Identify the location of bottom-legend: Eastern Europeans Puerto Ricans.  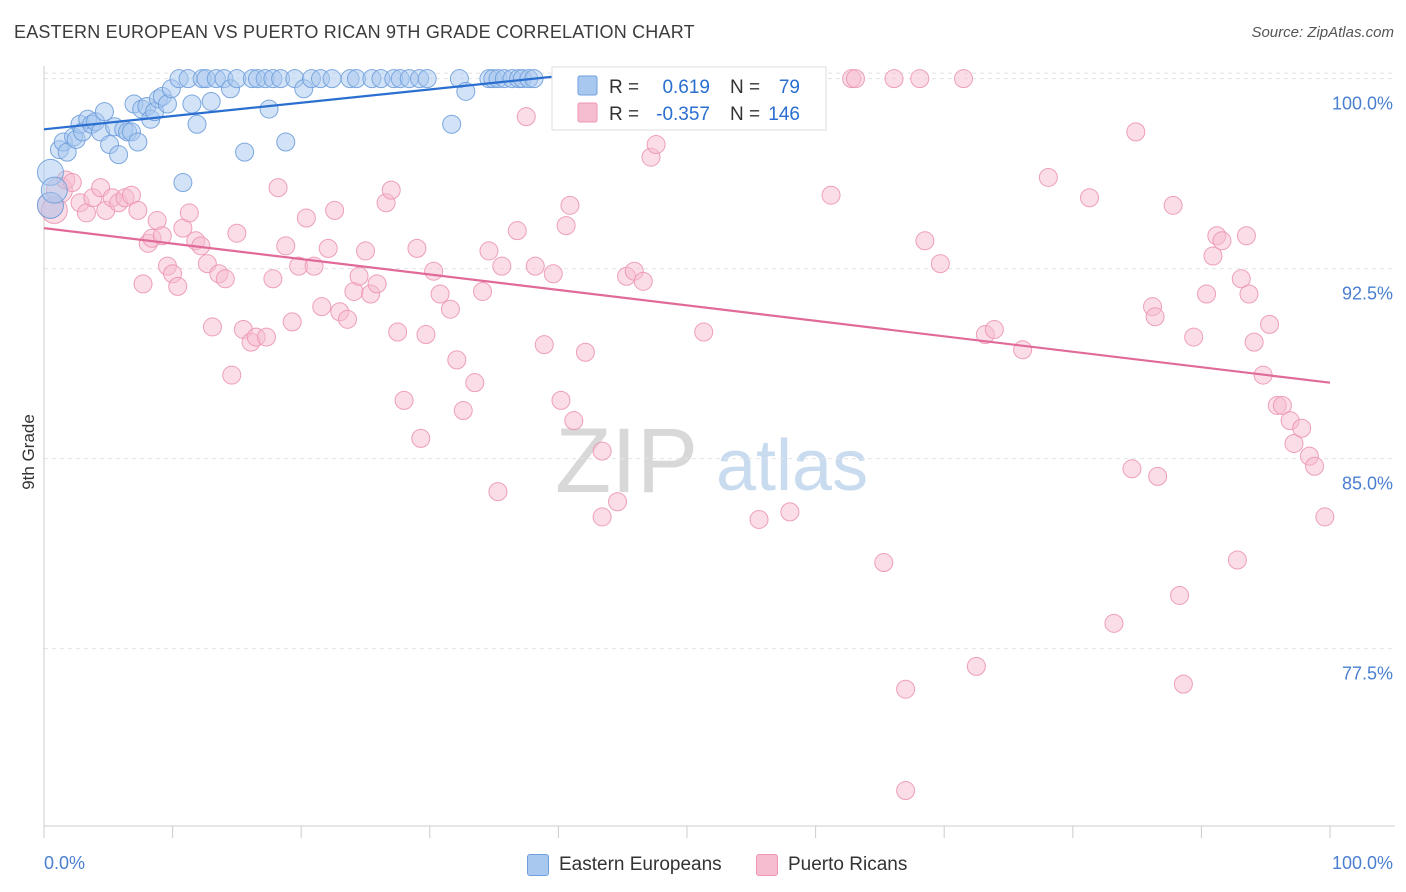
(703, 865).